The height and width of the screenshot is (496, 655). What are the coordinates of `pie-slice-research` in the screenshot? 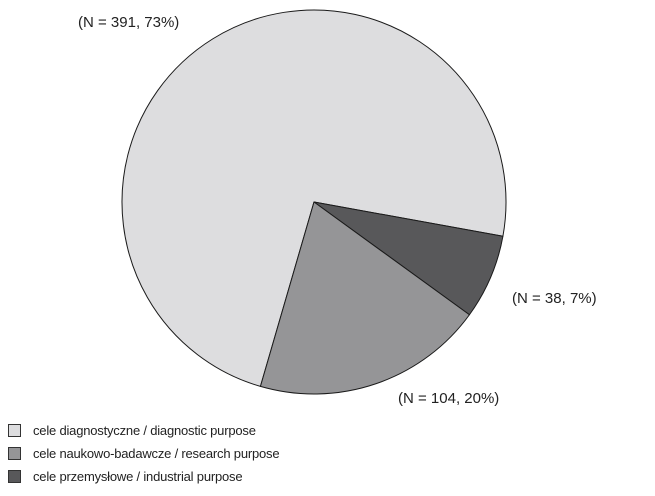 It's located at (364, 298).